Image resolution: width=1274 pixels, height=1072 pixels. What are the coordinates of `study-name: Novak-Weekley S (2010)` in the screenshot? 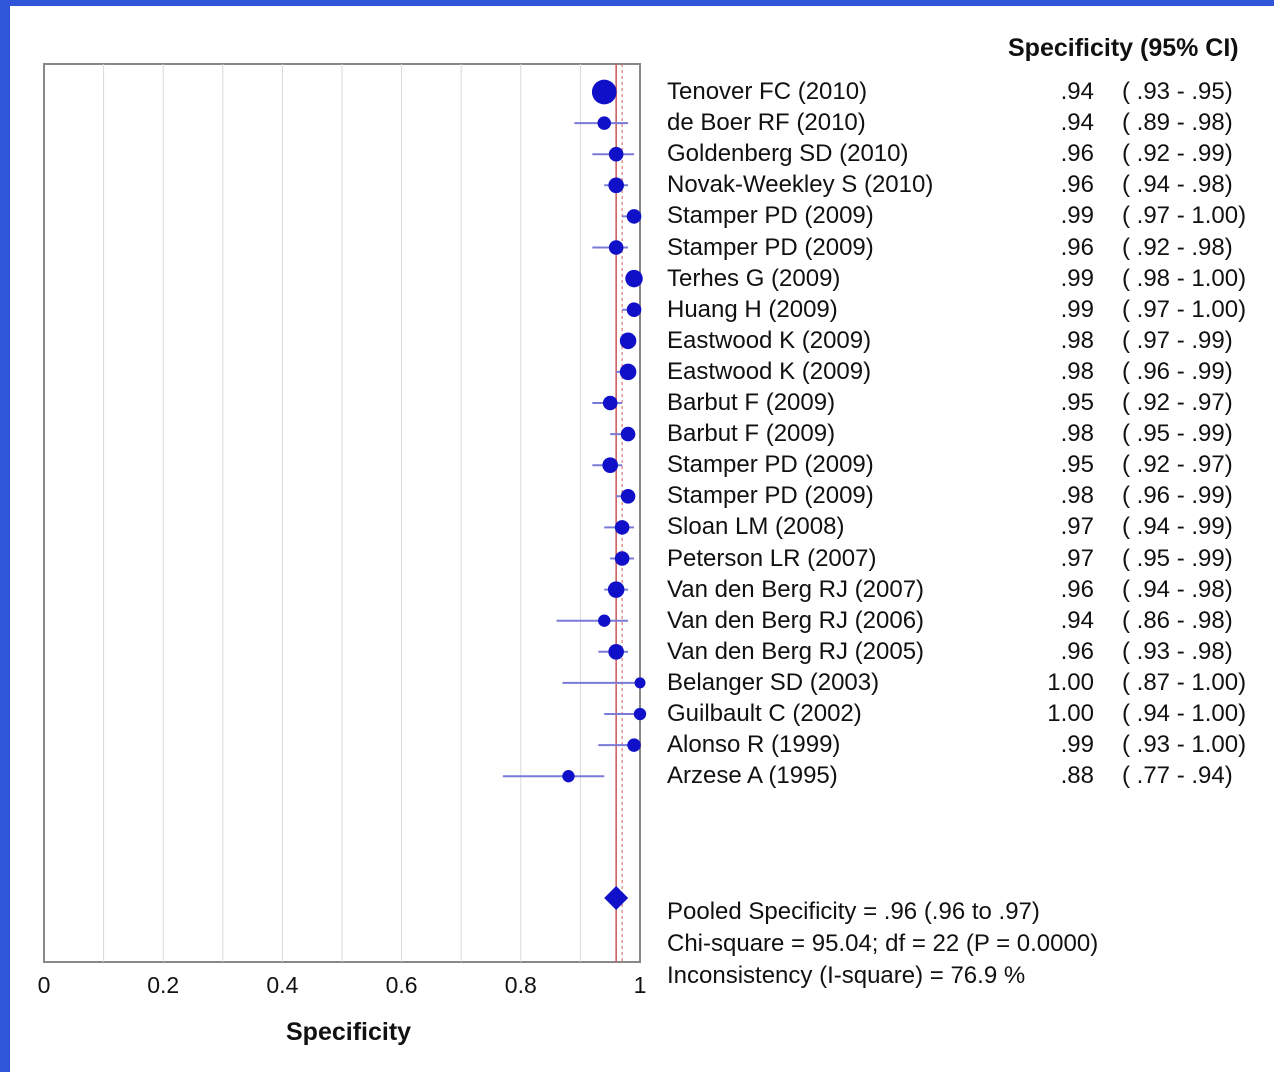 It's located at (800, 185).